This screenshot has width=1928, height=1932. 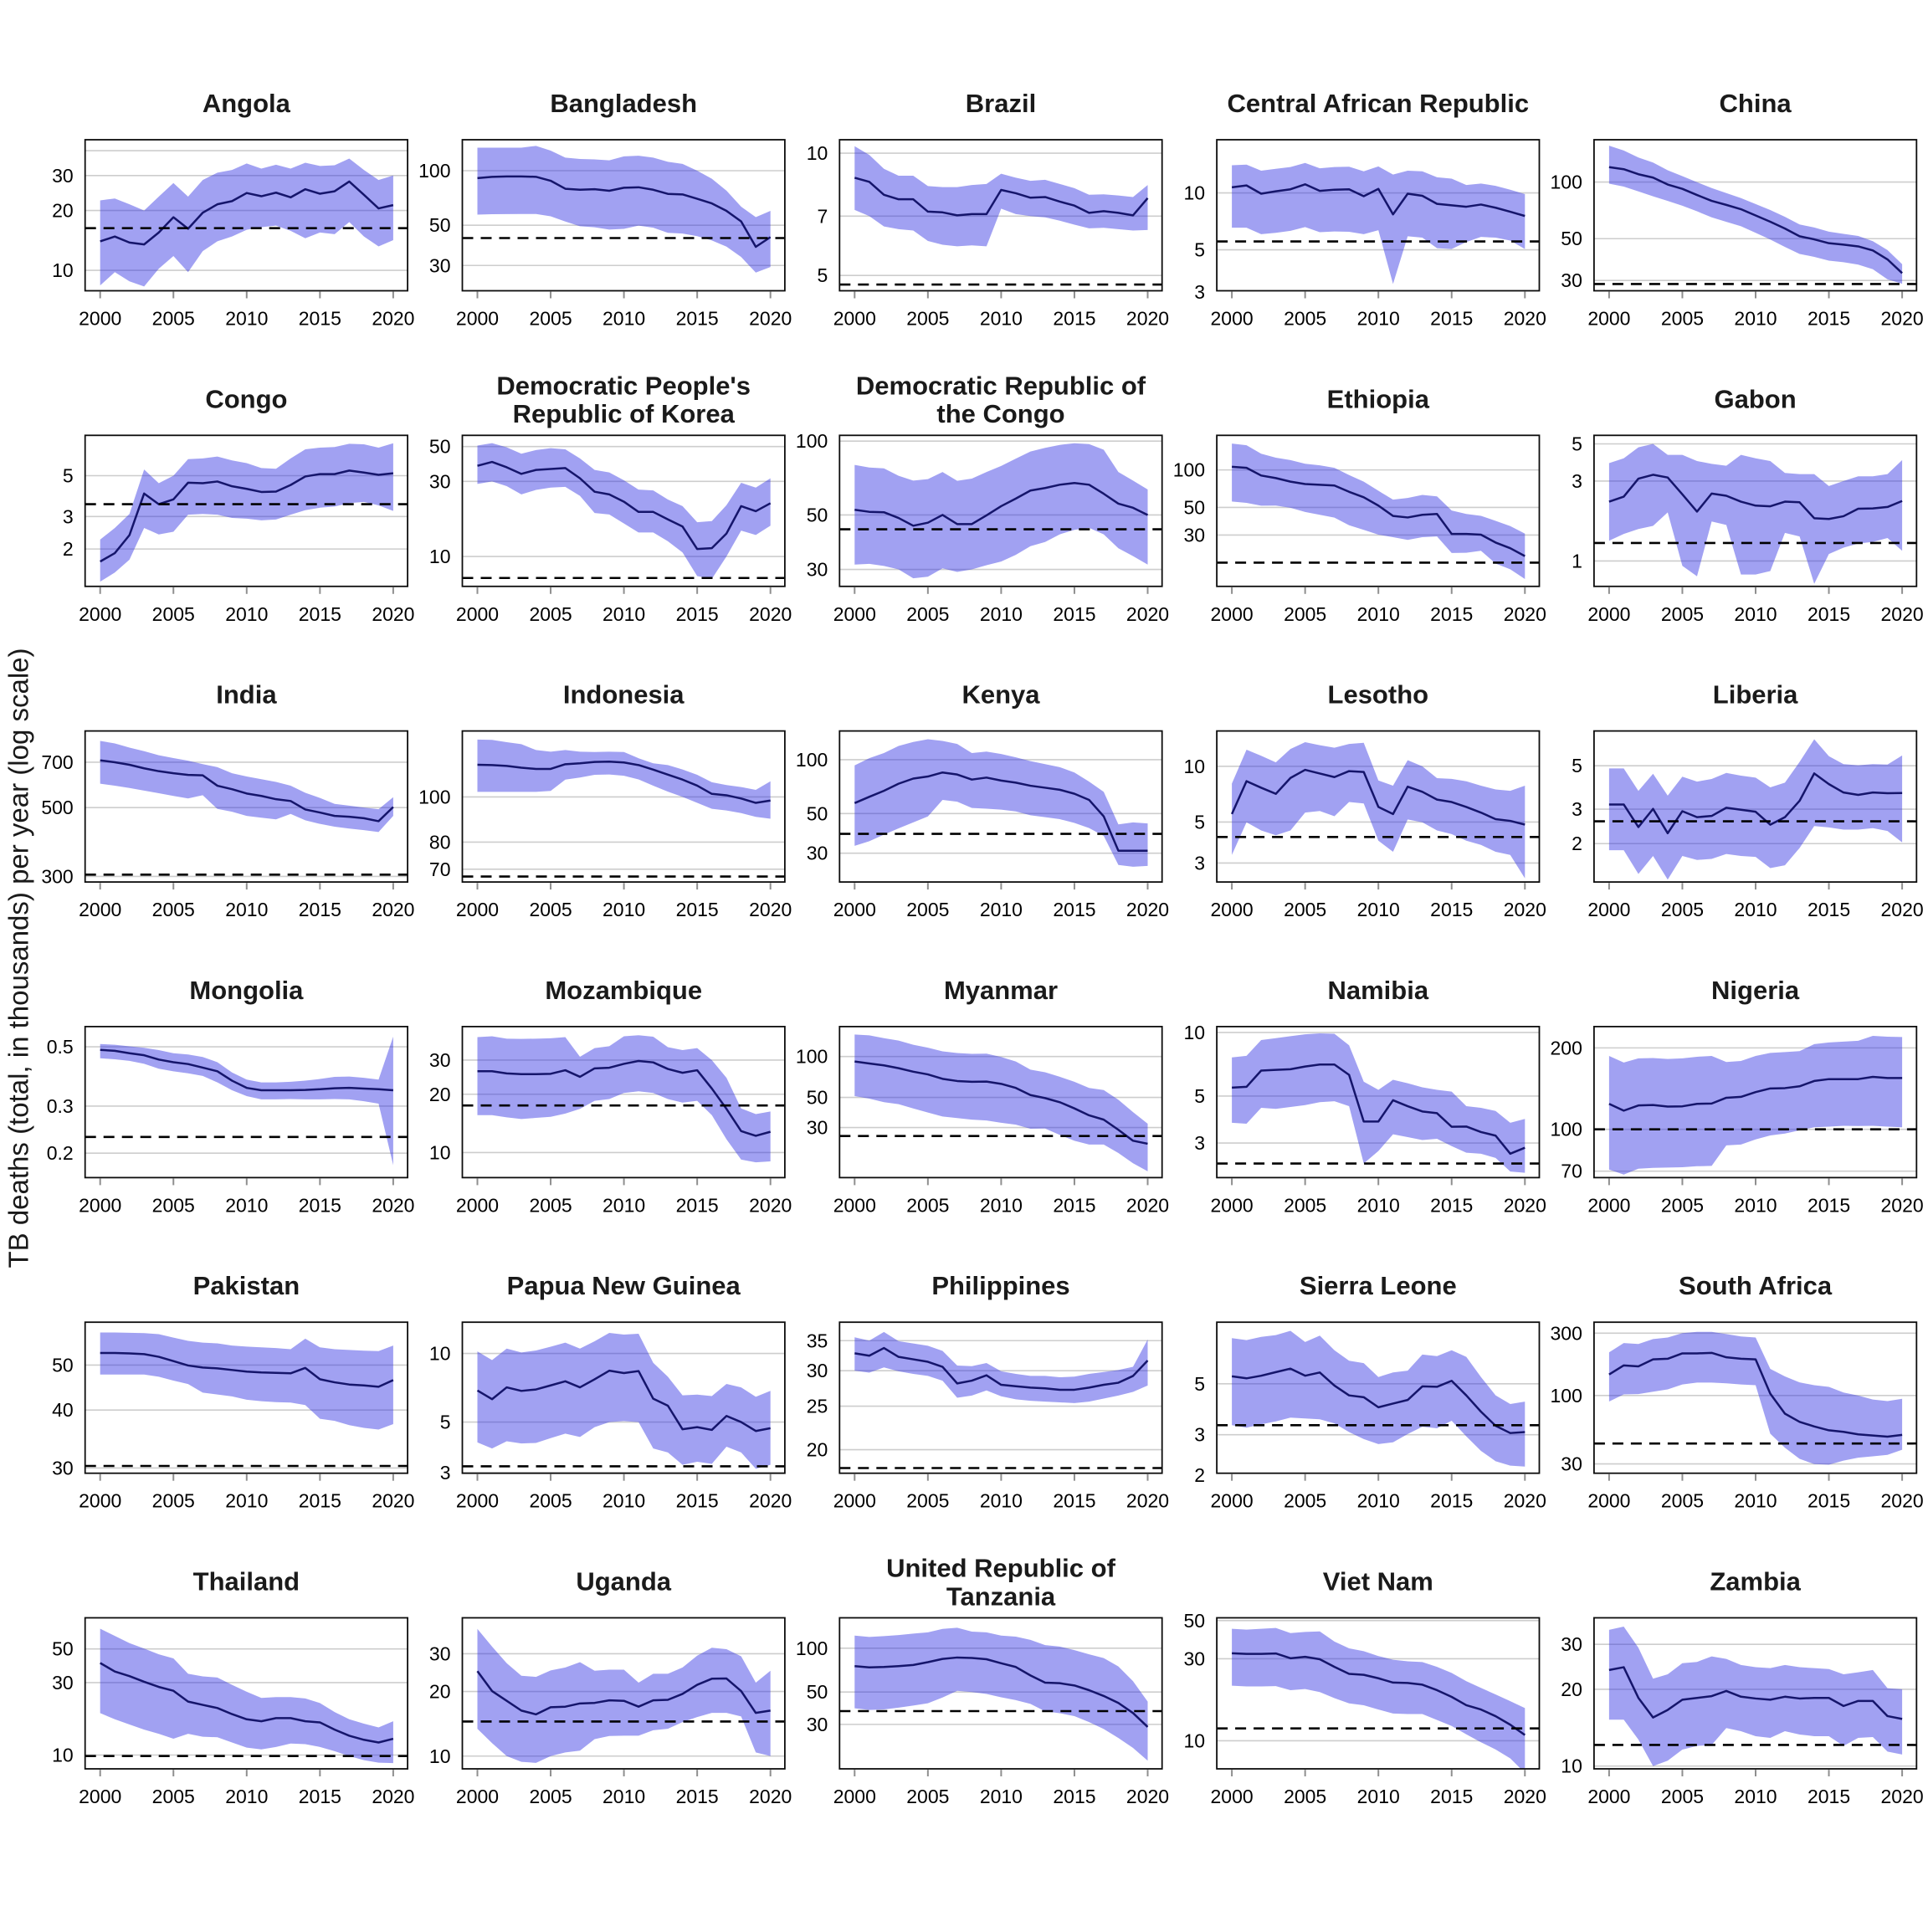 I want to click on svg-text: Pakistan, so click(x=246, y=1285).